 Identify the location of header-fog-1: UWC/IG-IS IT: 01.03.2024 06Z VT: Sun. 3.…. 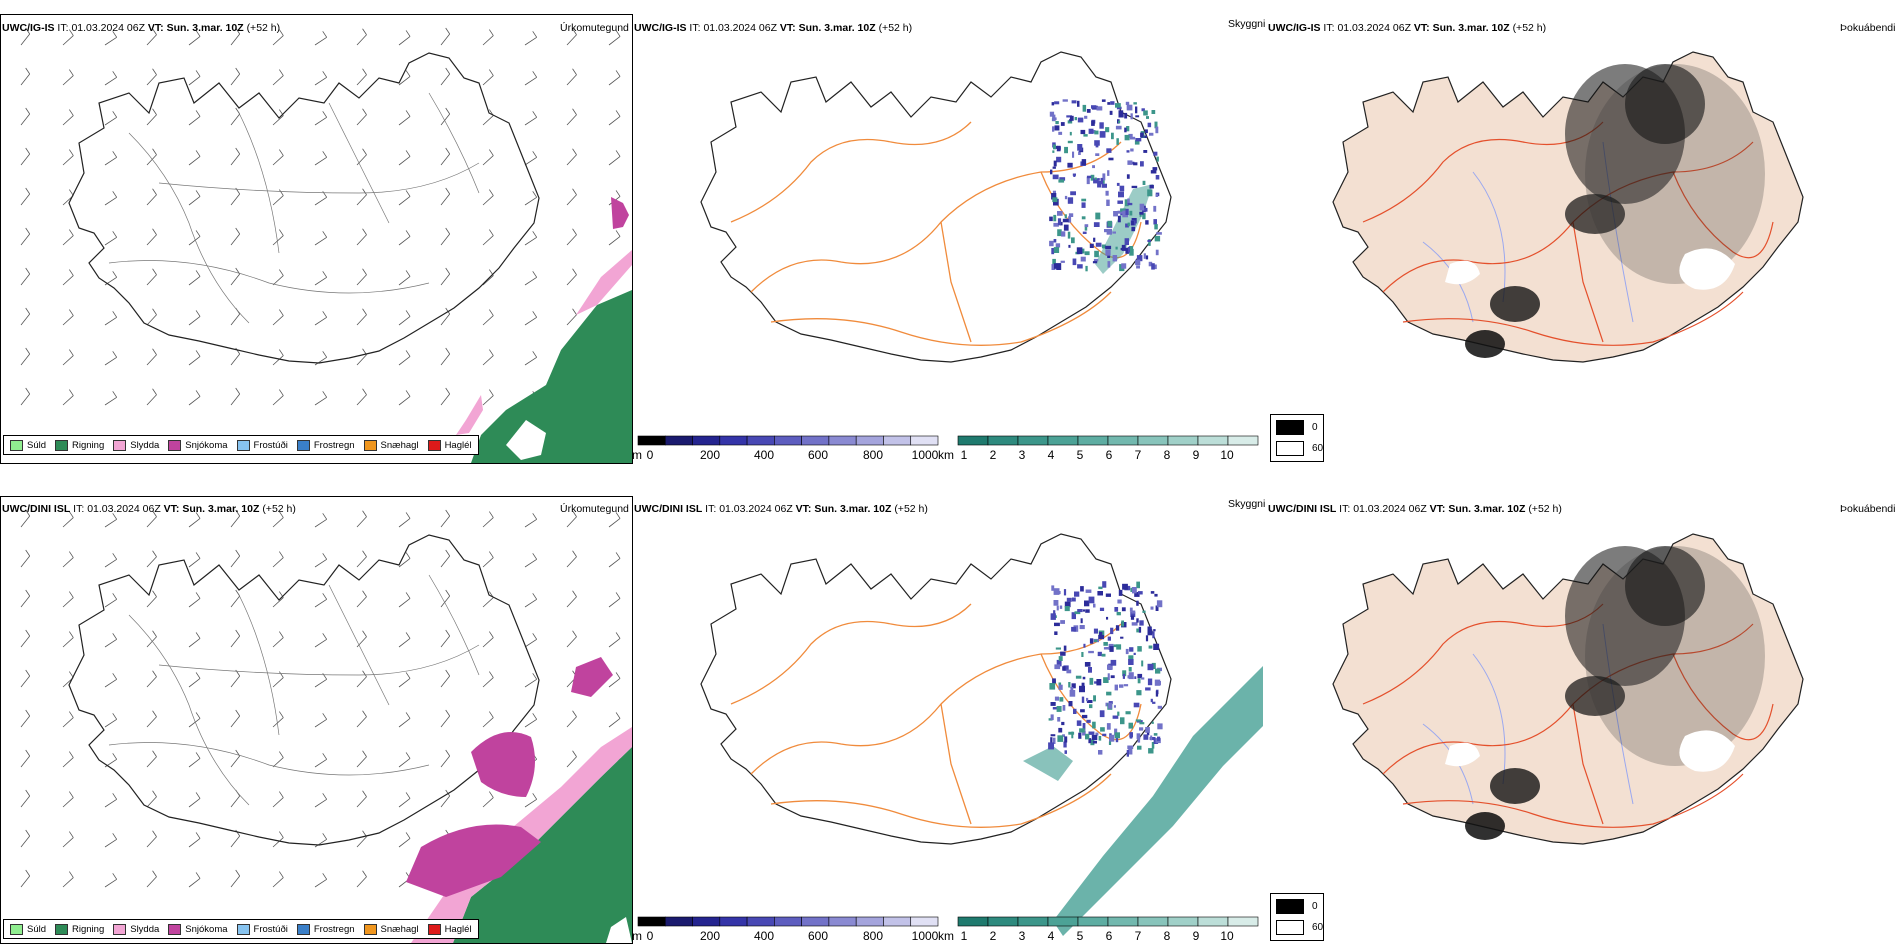
(1407, 28).